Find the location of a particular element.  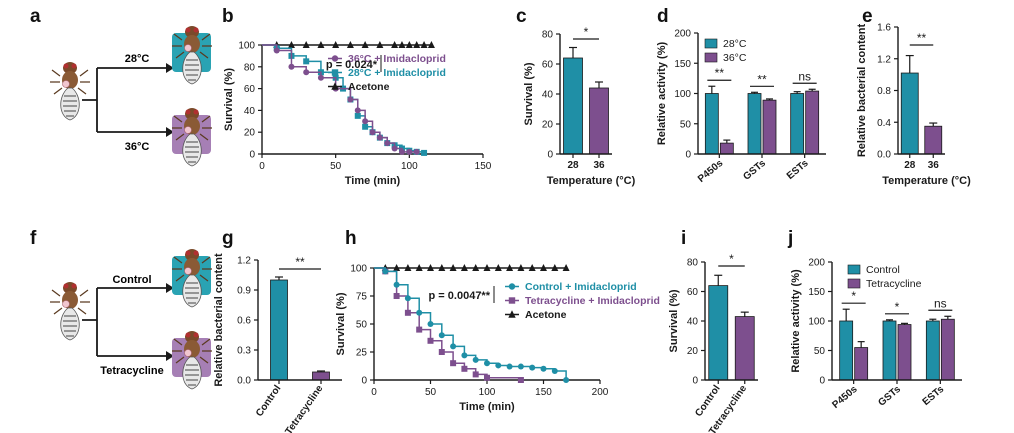

x-tick-label: P450s is located at coordinates (845, 397).